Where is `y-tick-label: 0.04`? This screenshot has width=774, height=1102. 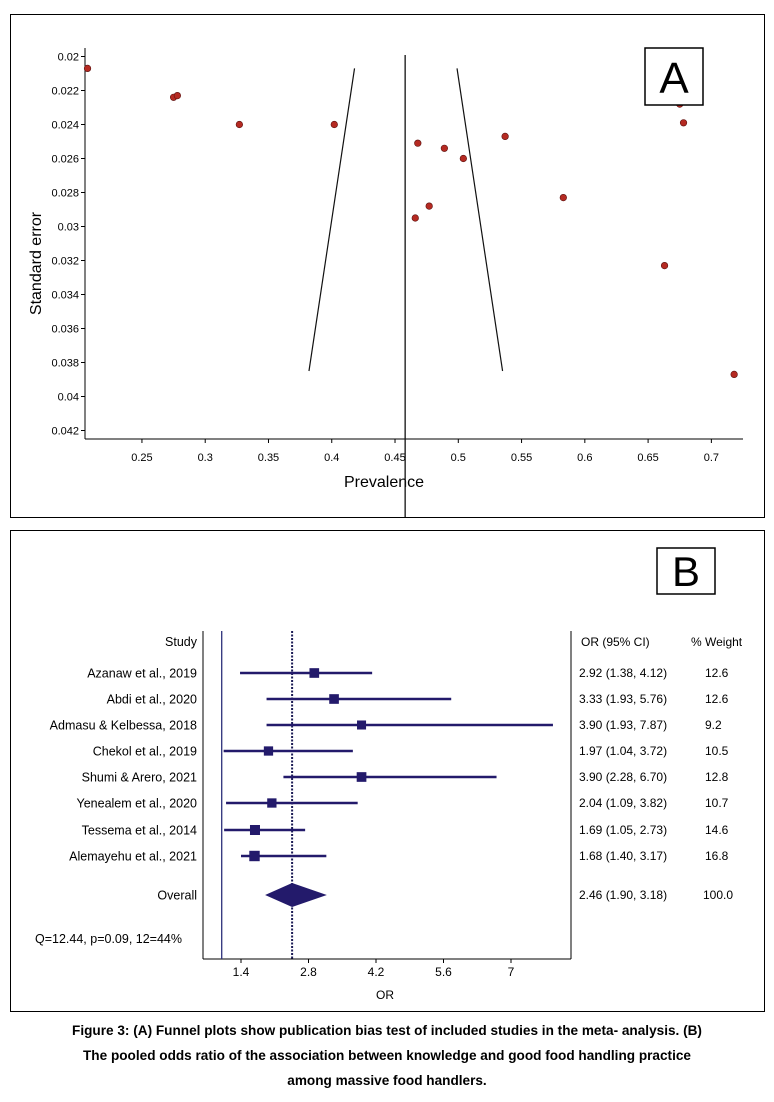
y-tick-label: 0.04 is located at coordinates (68, 398).